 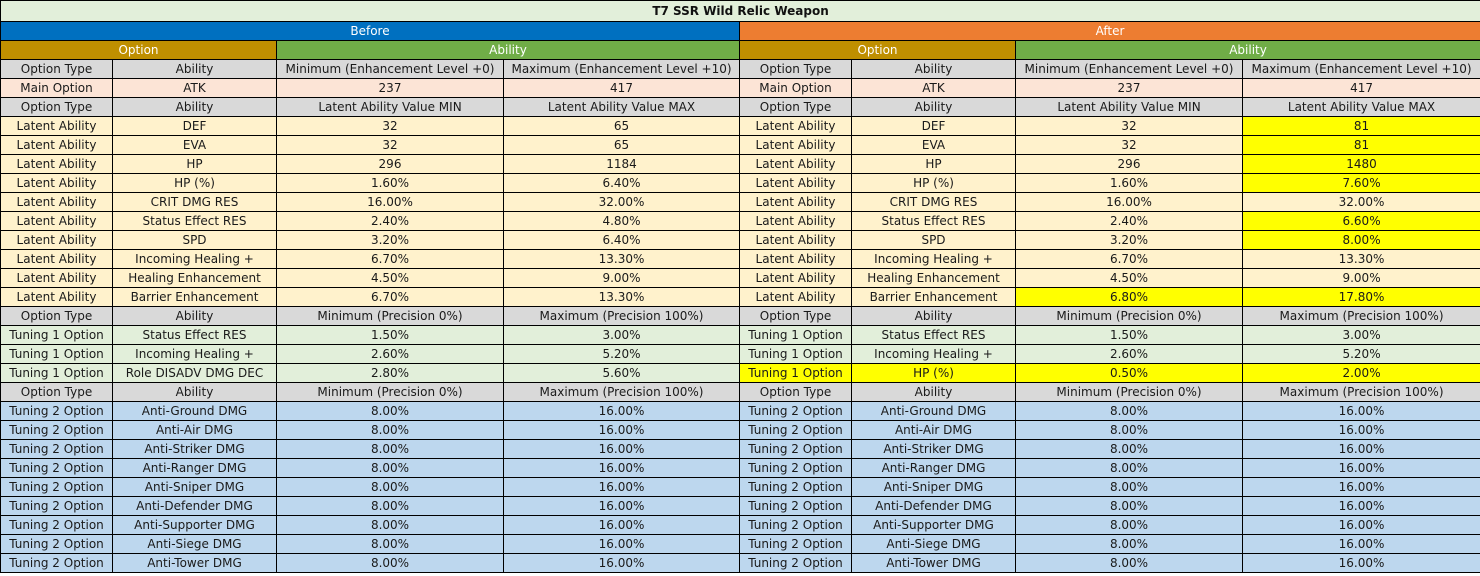 What do you see at coordinates (933, 544) in the screenshot?
I see `after-ability-cell: Anti-Siege DMG` at bounding box center [933, 544].